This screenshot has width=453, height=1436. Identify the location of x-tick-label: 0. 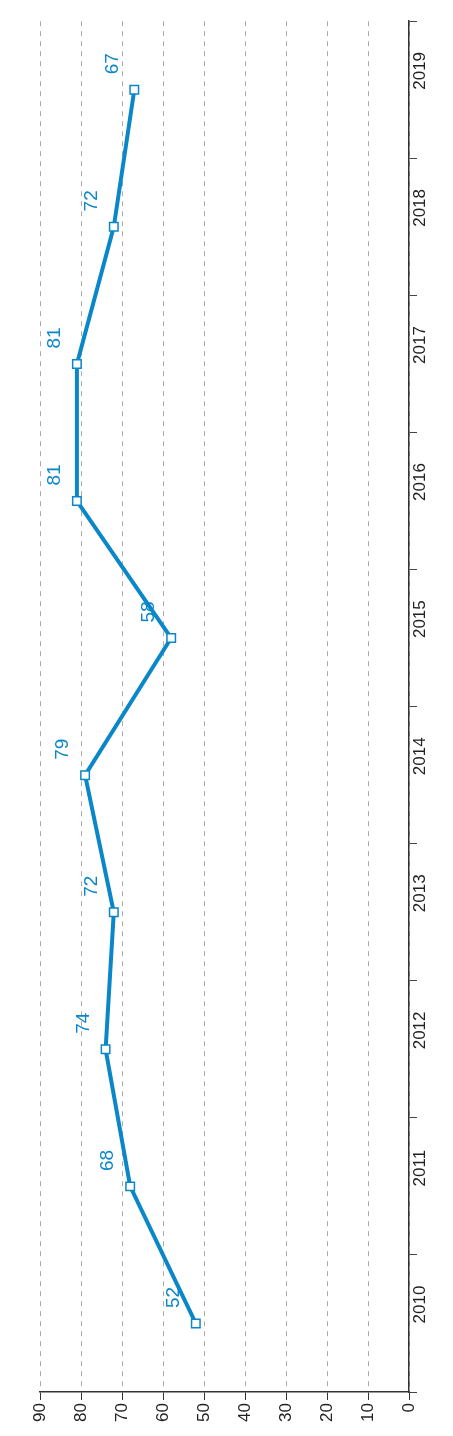
(408, 1408).